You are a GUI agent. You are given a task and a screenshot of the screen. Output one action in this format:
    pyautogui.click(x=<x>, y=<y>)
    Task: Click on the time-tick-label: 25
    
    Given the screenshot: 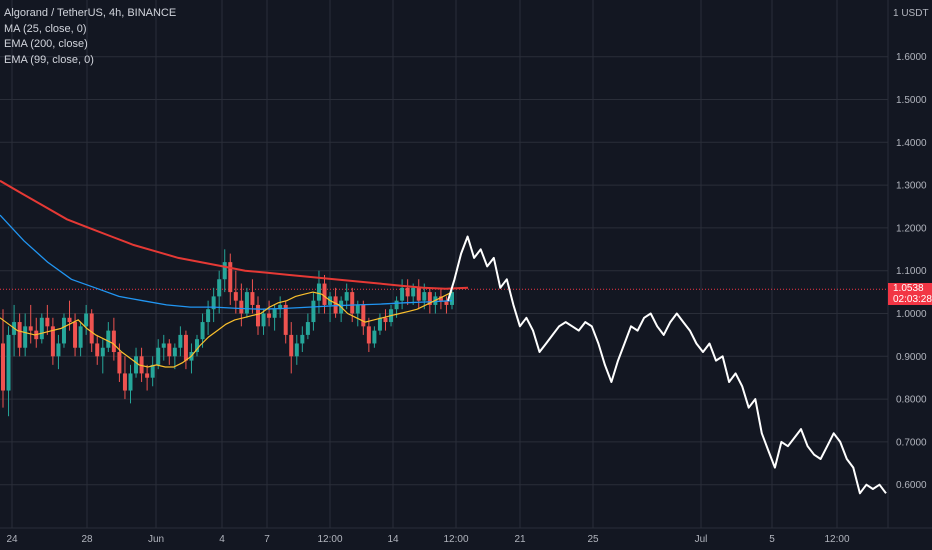 What is the action you would take?
    pyautogui.click(x=593, y=539)
    